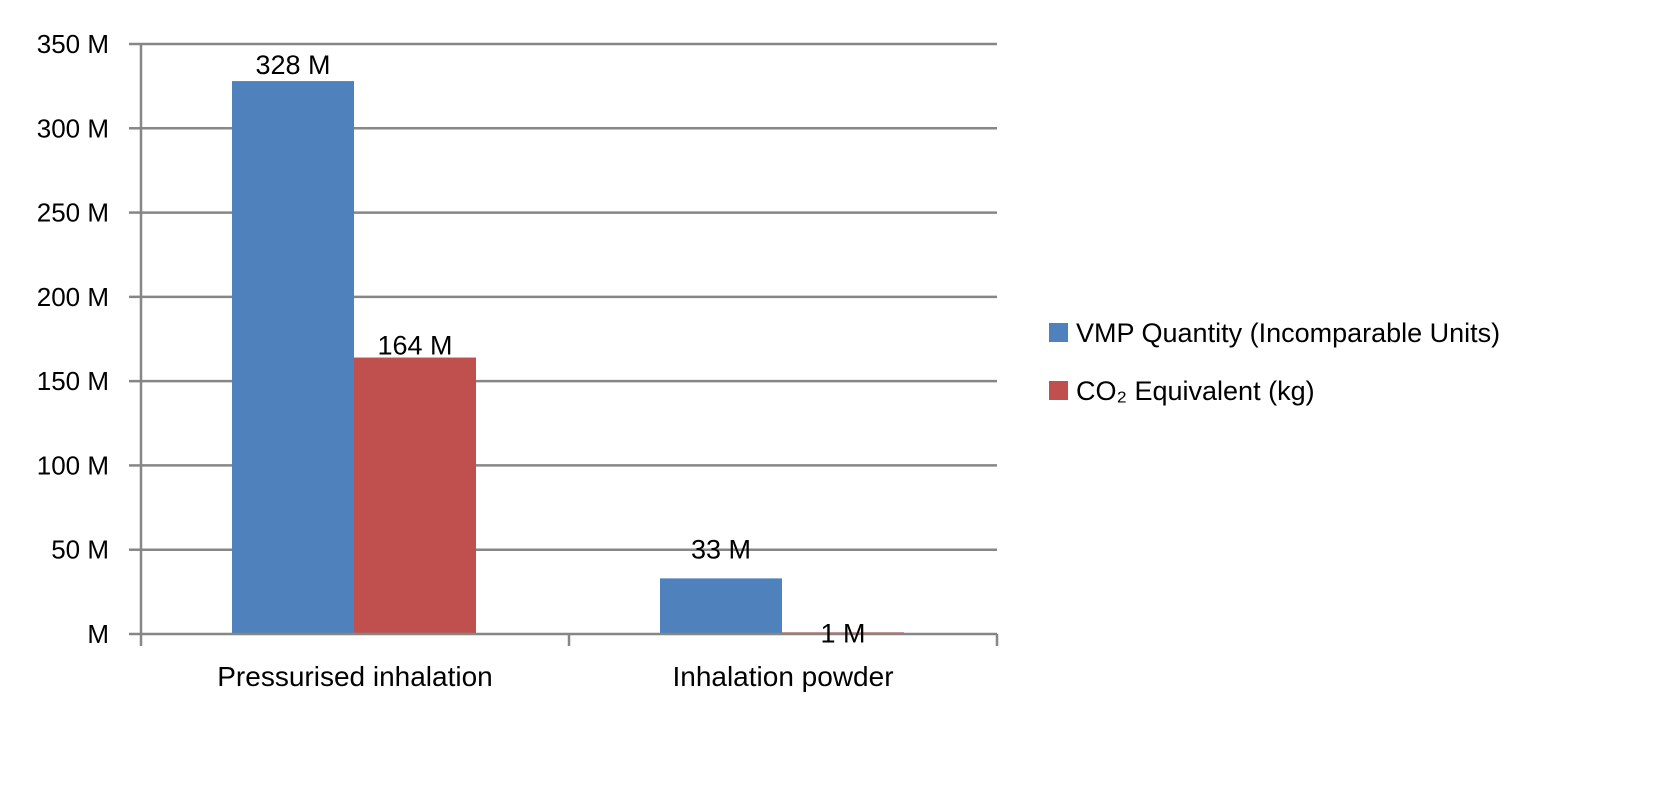 This screenshot has height=809, width=1662. Describe the element at coordinates (782, 676) in the screenshot. I see `x-category-label: Inhalation powder` at that location.